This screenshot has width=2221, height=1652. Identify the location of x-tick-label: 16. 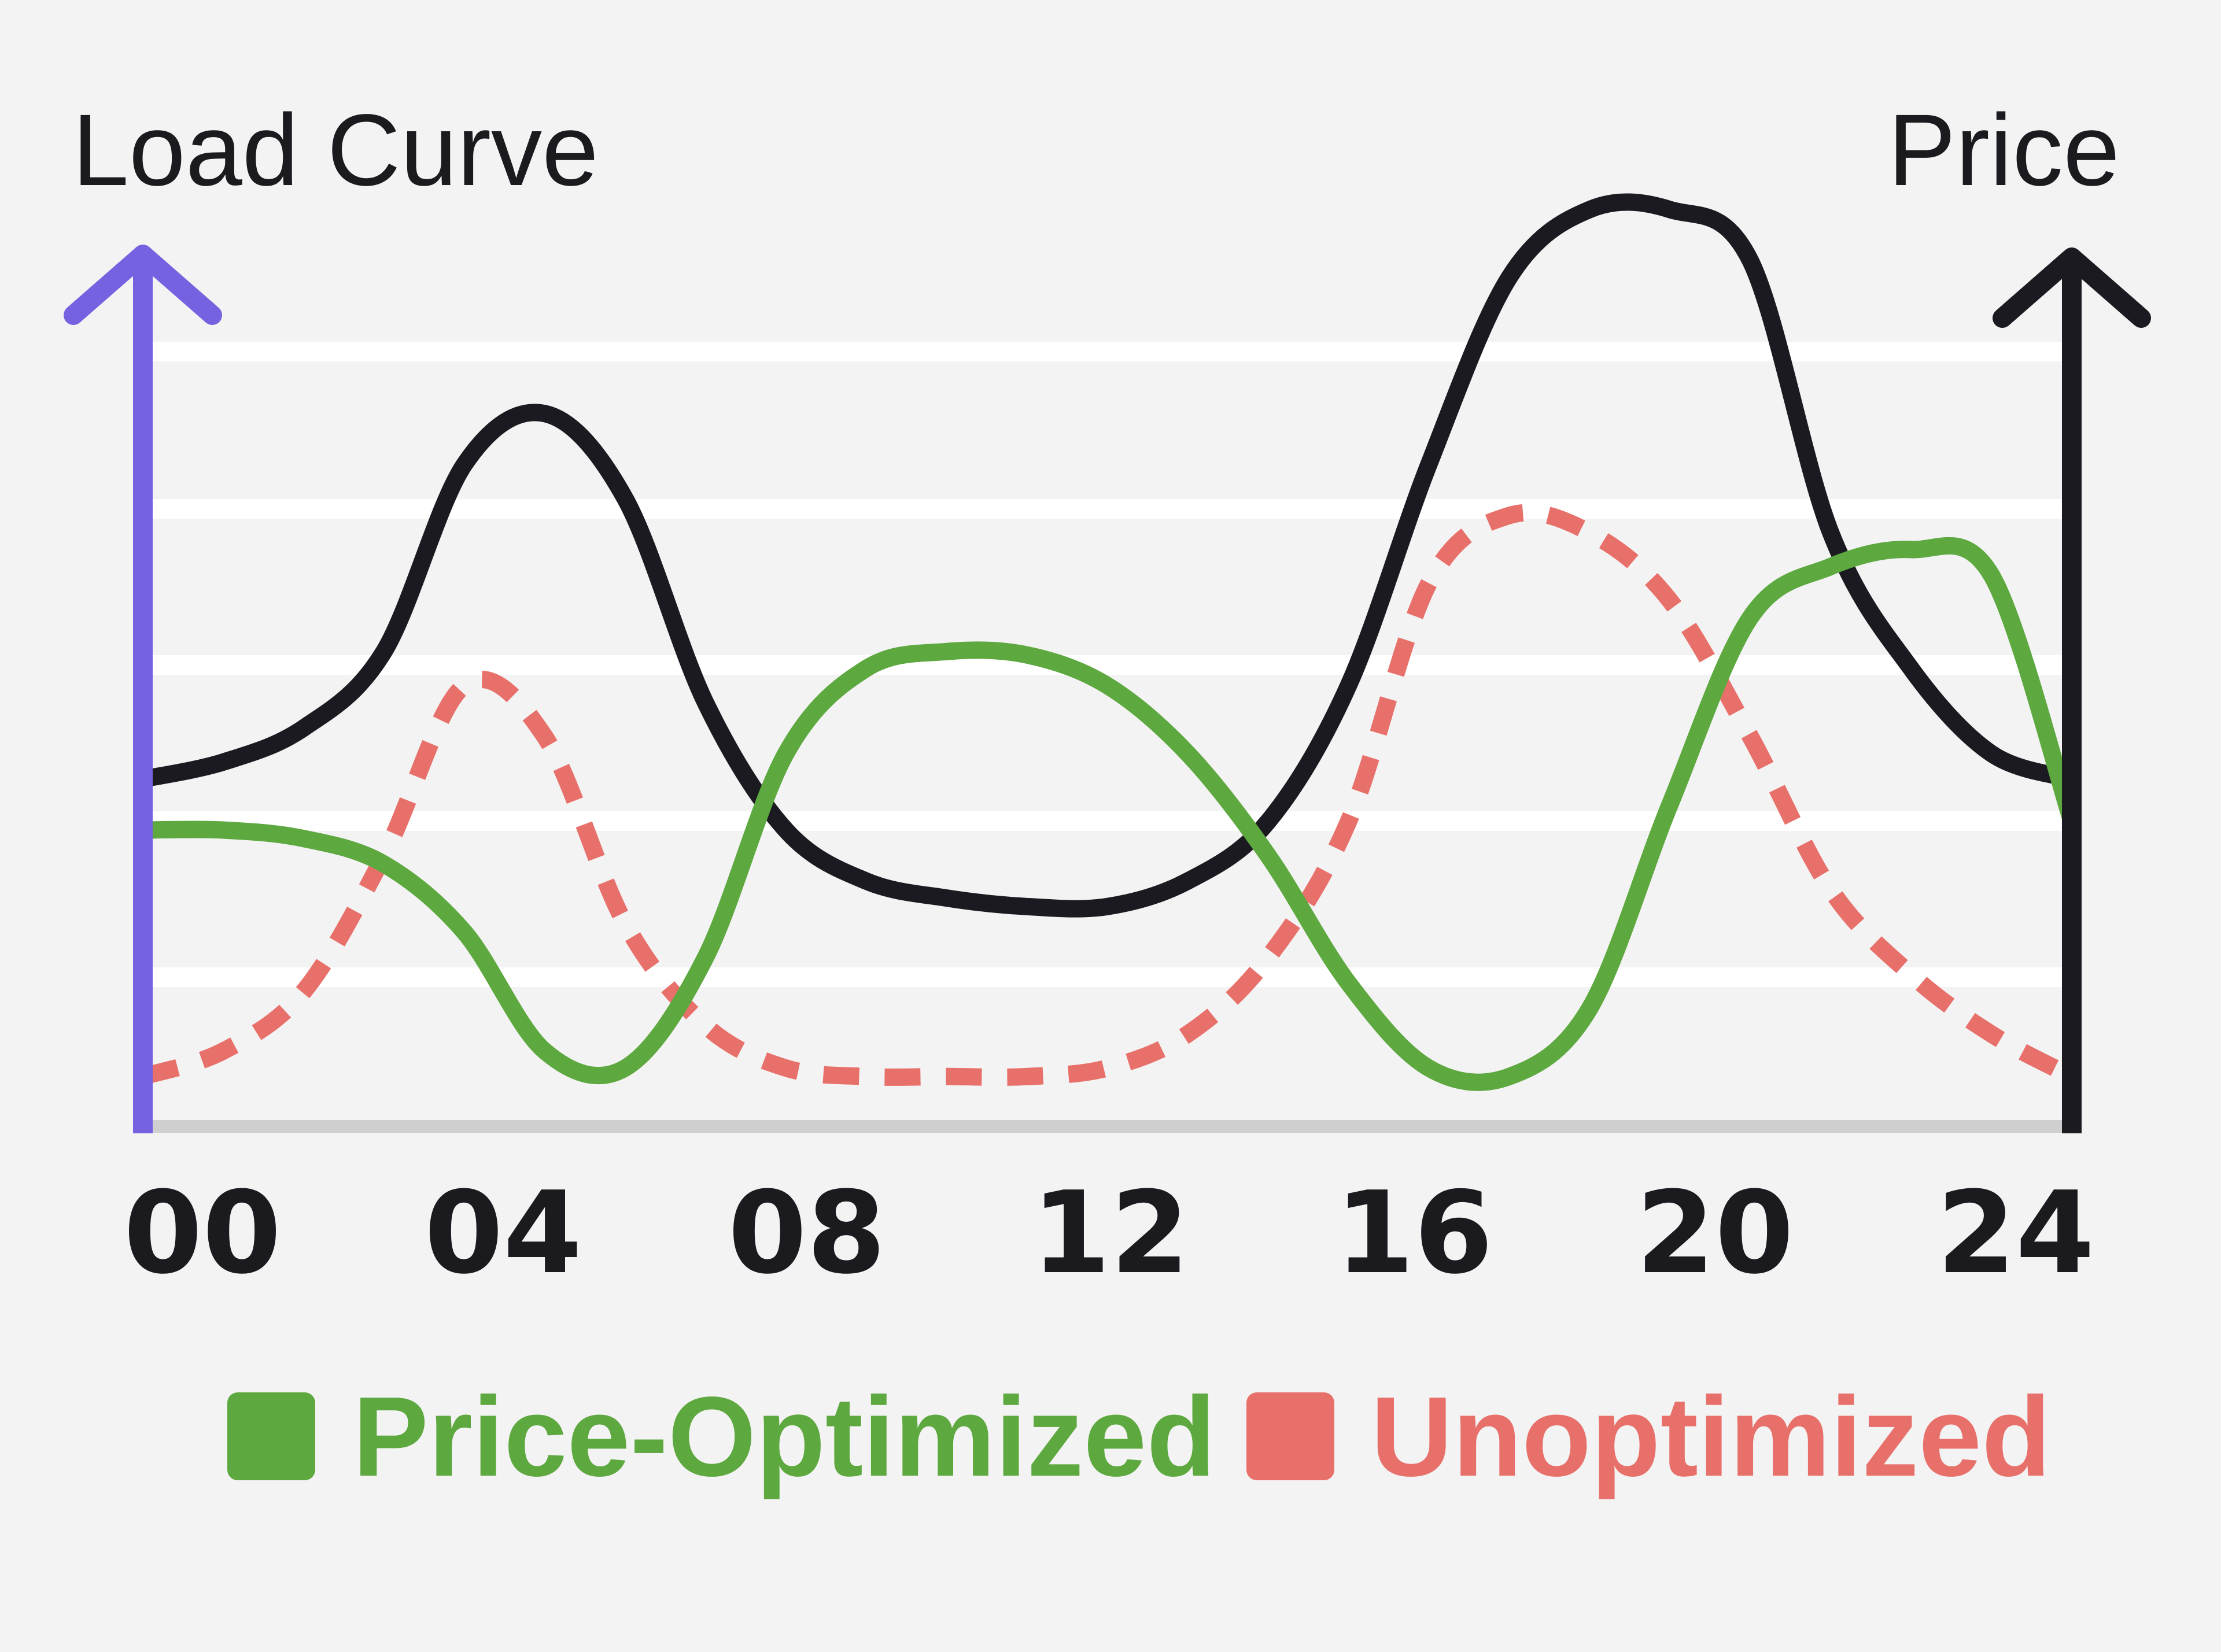
(1414, 1233).